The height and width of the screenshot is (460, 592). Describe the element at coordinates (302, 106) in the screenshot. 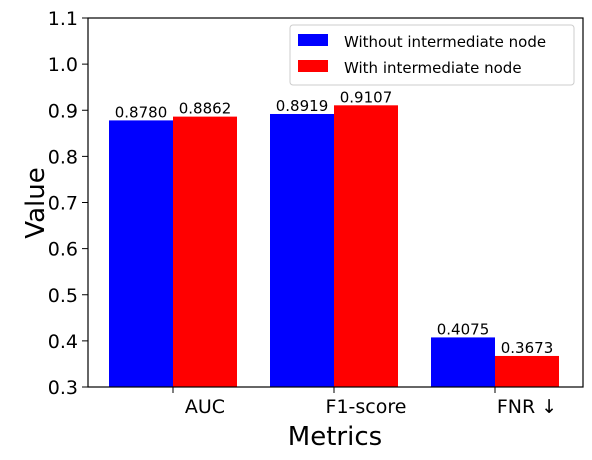

I see `bar-value-label: 0.8919` at that location.